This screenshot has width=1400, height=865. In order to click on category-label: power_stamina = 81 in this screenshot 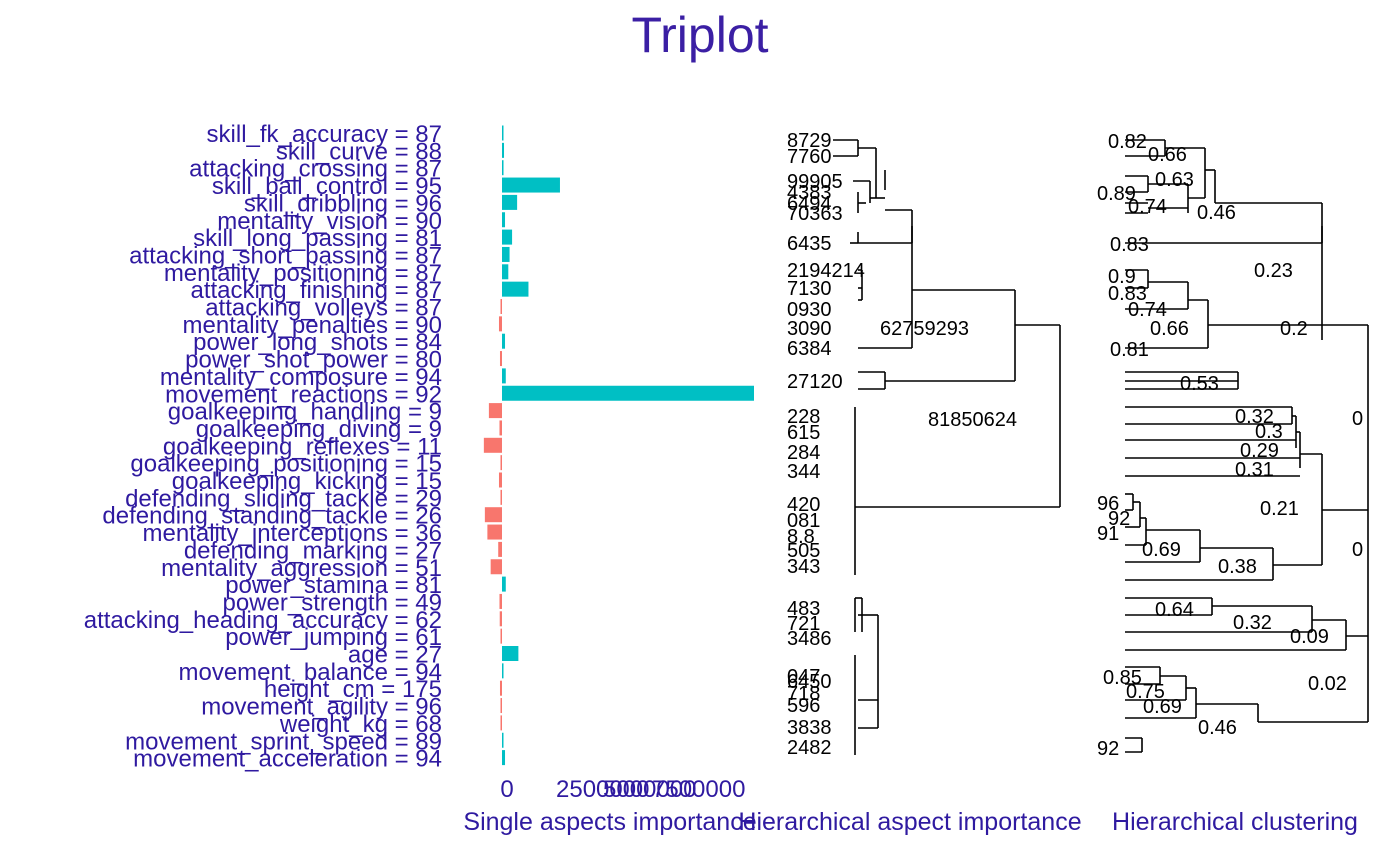, I will do `click(333, 585)`.